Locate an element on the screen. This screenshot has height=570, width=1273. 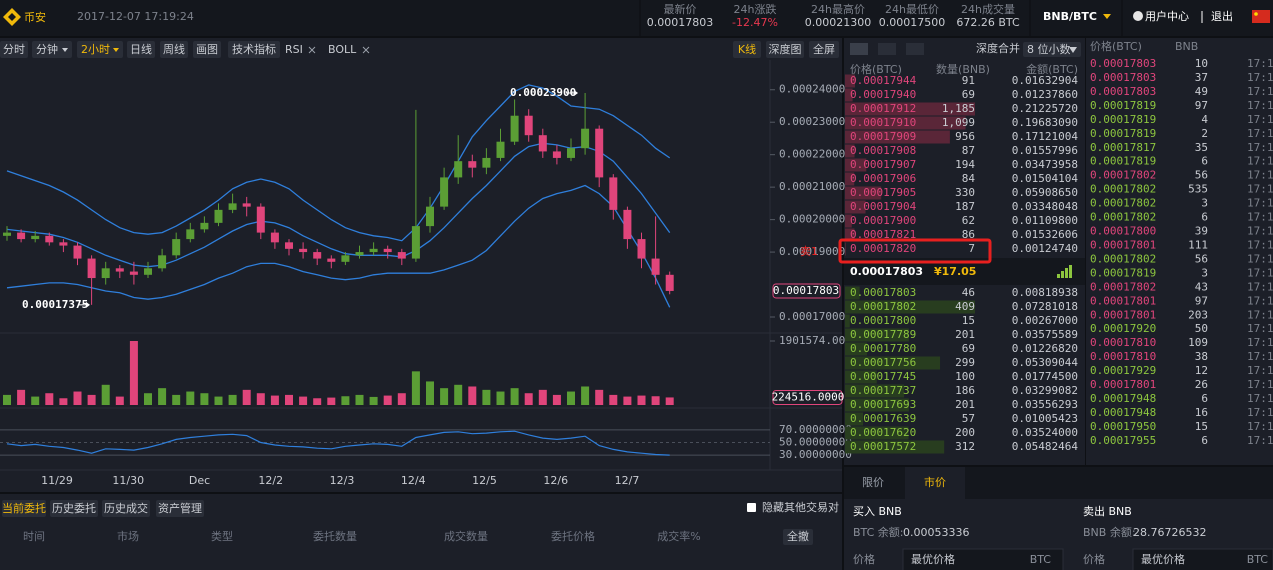
decimals-select is located at coordinates (1052, 49).